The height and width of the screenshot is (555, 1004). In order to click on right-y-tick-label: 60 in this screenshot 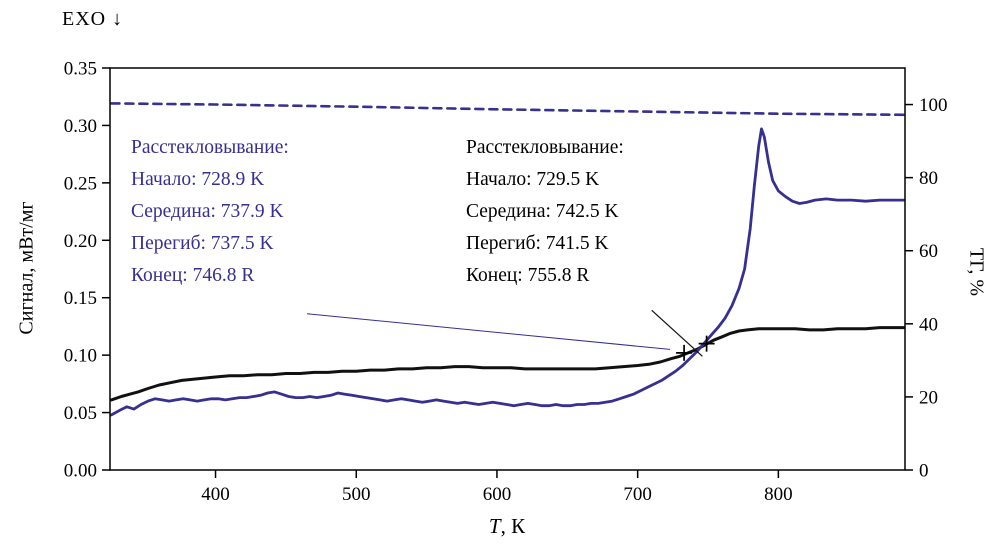, I will do `click(928, 251)`.